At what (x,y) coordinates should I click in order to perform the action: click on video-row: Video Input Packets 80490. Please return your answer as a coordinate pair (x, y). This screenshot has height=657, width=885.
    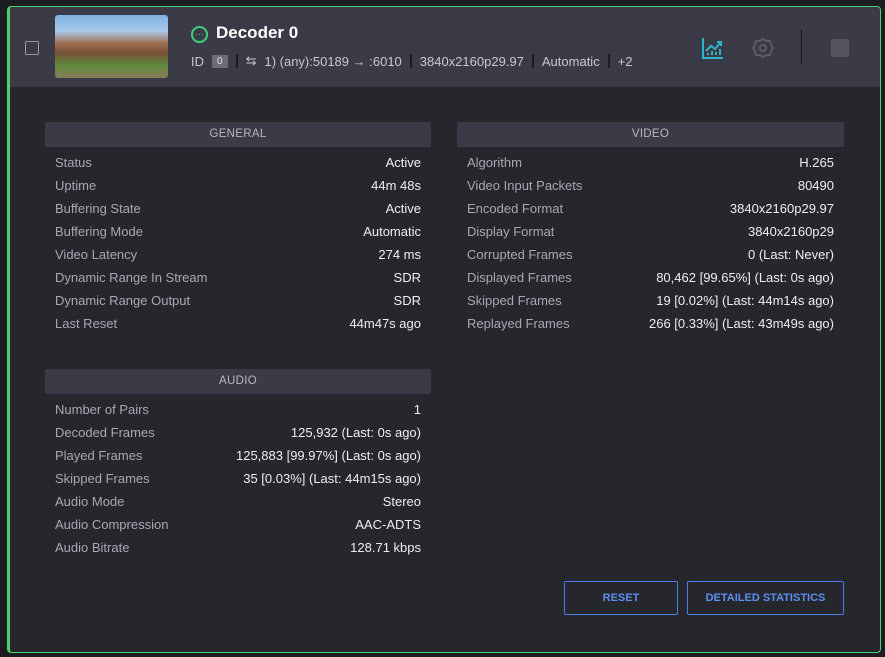
    Looking at the image, I should click on (650, 185).